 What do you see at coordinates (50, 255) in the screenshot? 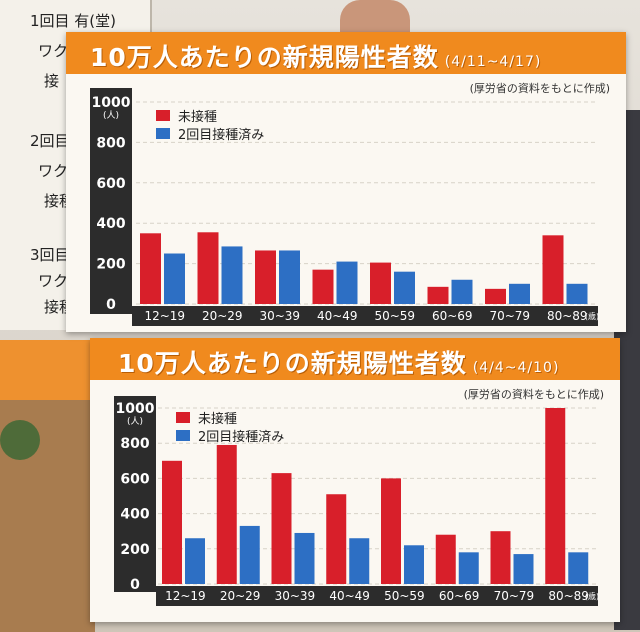
I see `board-text: 3回目` at bounding box center [50, 255].